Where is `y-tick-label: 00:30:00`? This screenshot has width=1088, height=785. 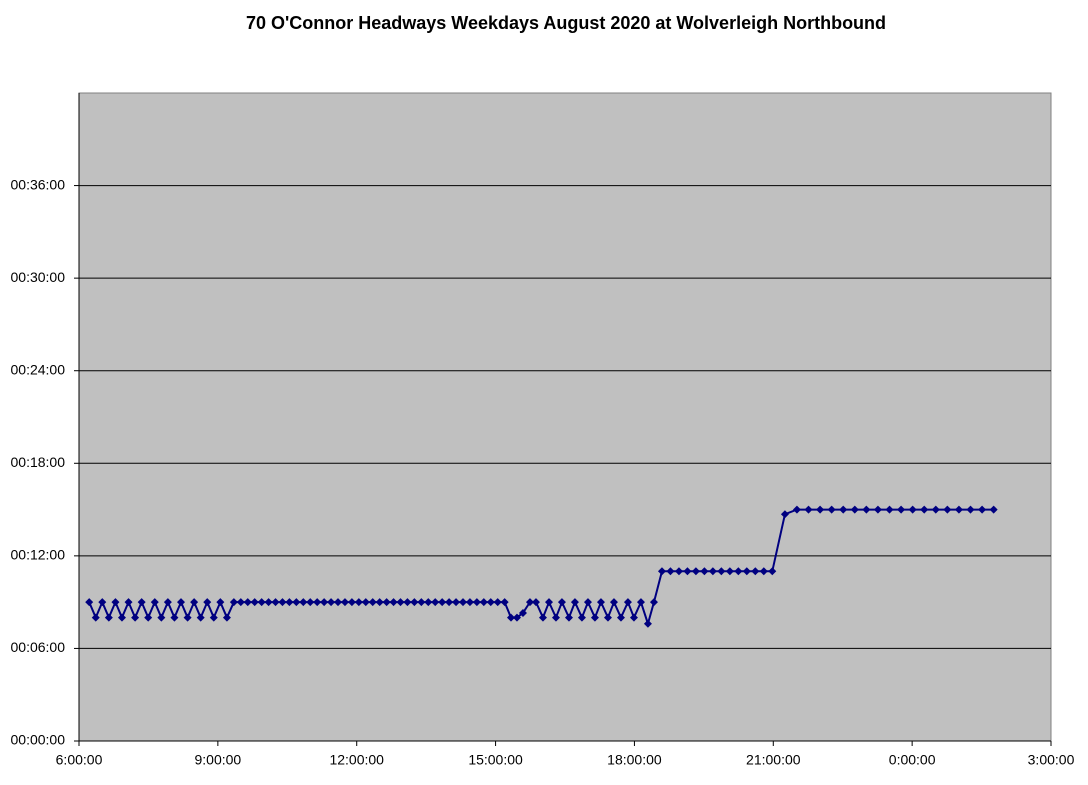
y-tick-label: 00:30:00 is located at coordinates (38, 277).